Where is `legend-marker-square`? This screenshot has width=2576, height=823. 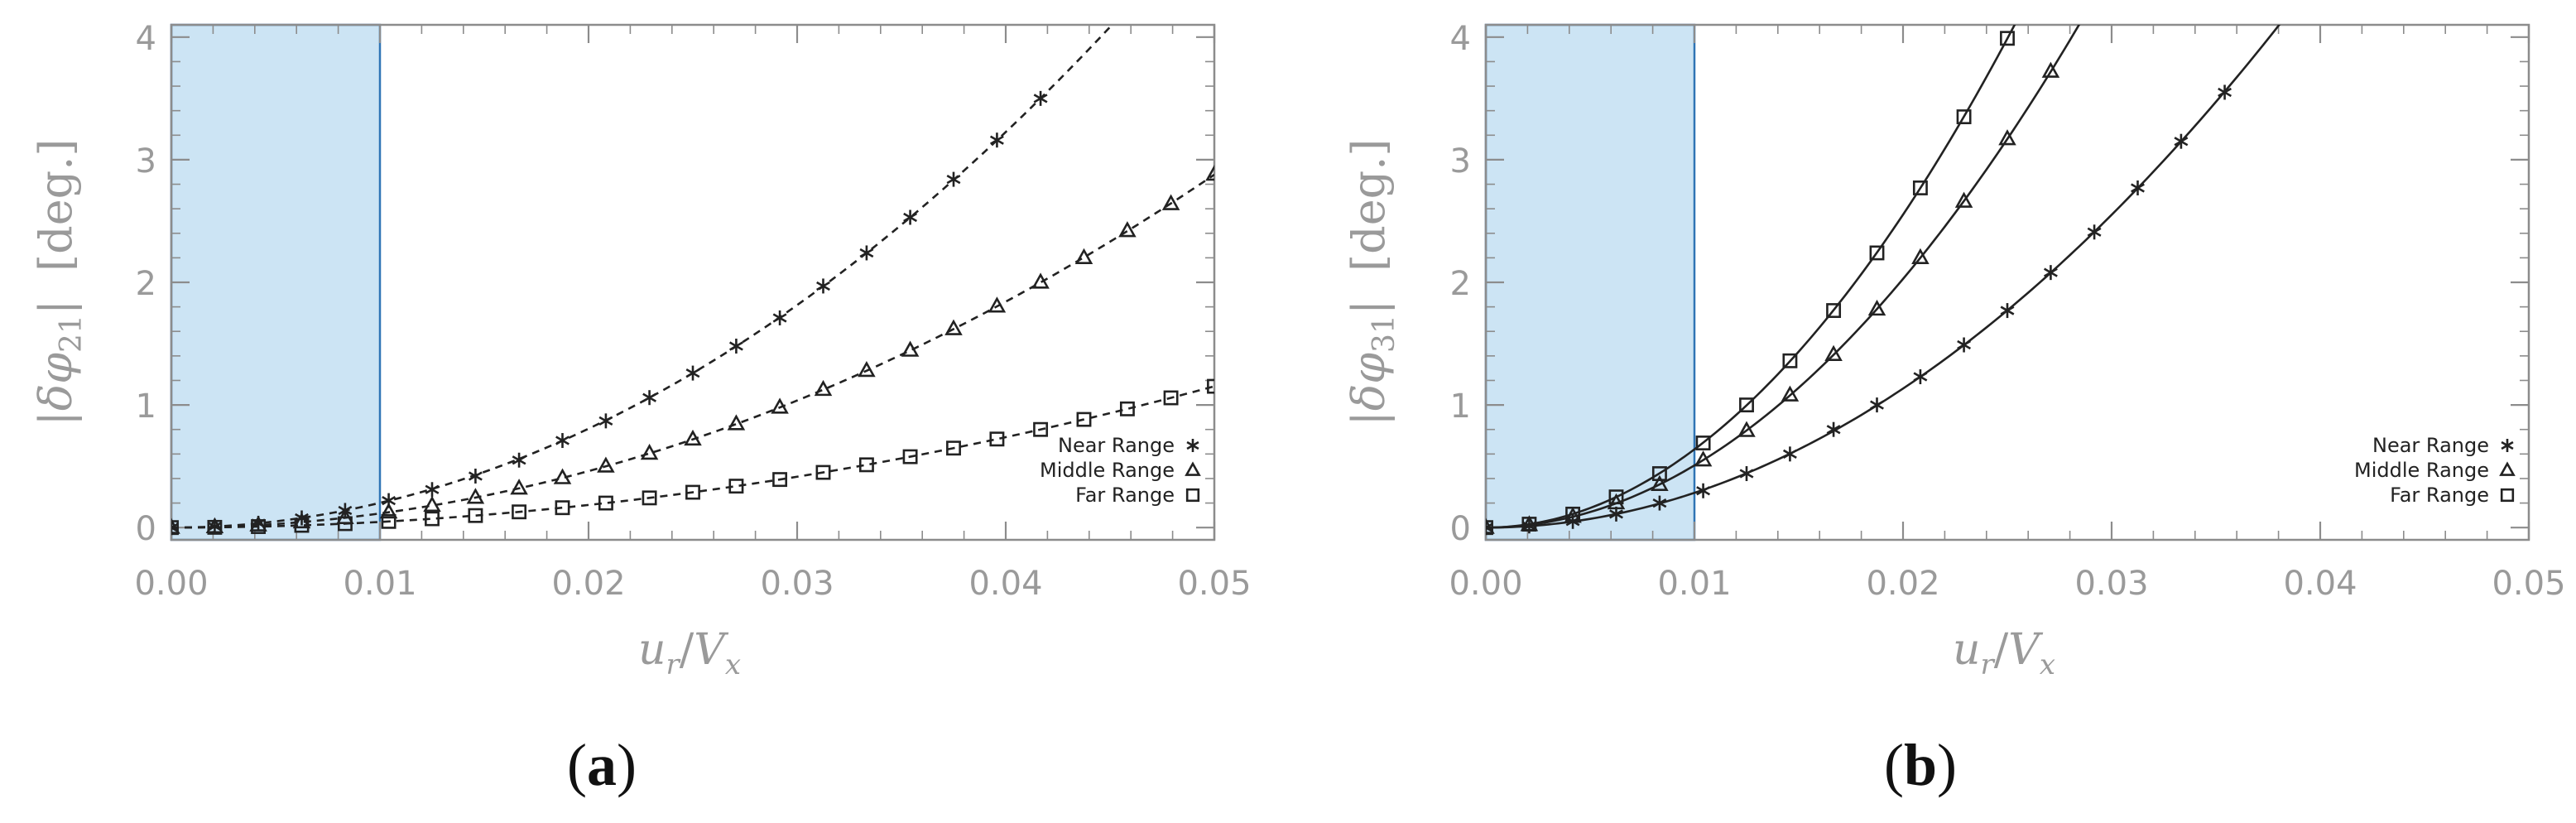
legend-marker-square is located at coordinates (2507, 496).